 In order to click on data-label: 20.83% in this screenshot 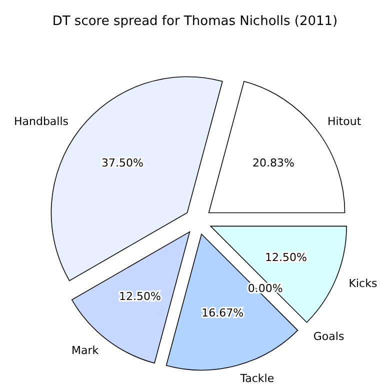, I will do `click(273, 163)`.